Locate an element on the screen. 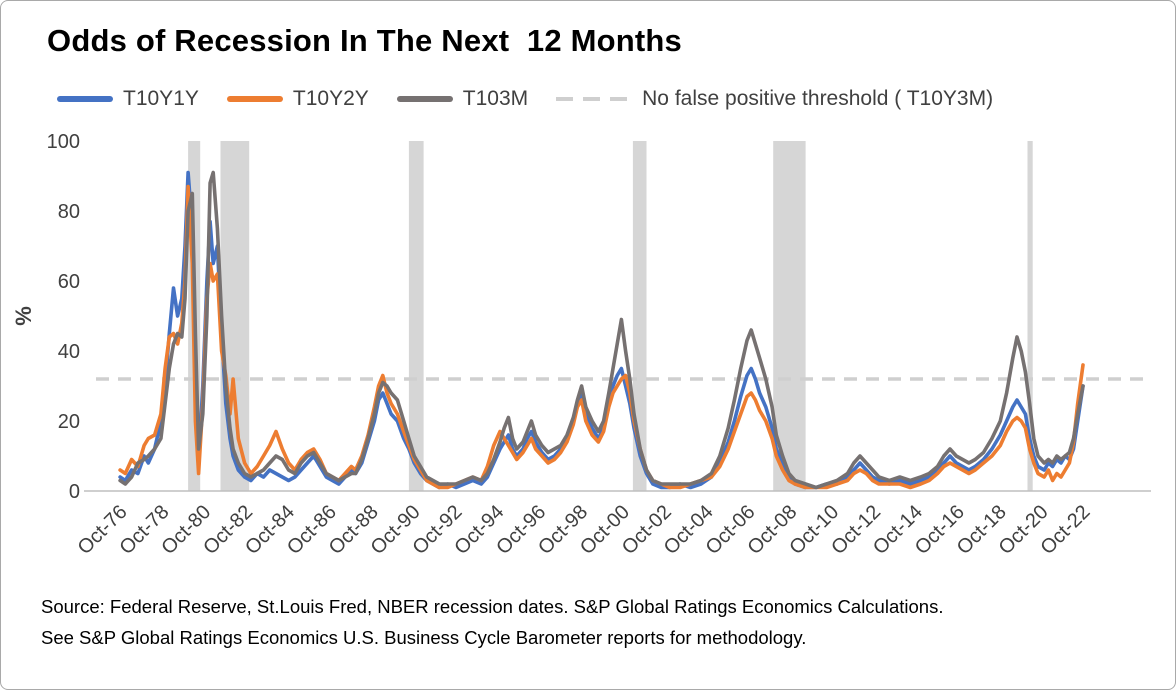 The height and width of the screenshot is (690, 1176). legend-swatch-t10y1y is located at coordinates (85, 99).